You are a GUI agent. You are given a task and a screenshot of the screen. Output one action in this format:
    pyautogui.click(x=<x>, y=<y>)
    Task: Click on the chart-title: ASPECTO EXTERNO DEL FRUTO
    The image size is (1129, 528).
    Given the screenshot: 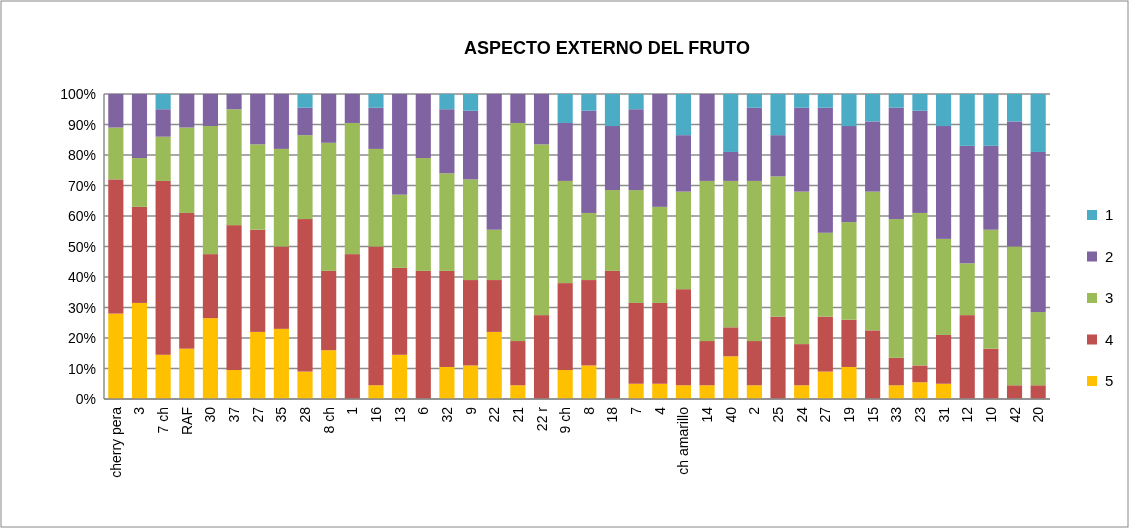 What is the action you would take?
    pyautogui.click(x=607, y=48)
    